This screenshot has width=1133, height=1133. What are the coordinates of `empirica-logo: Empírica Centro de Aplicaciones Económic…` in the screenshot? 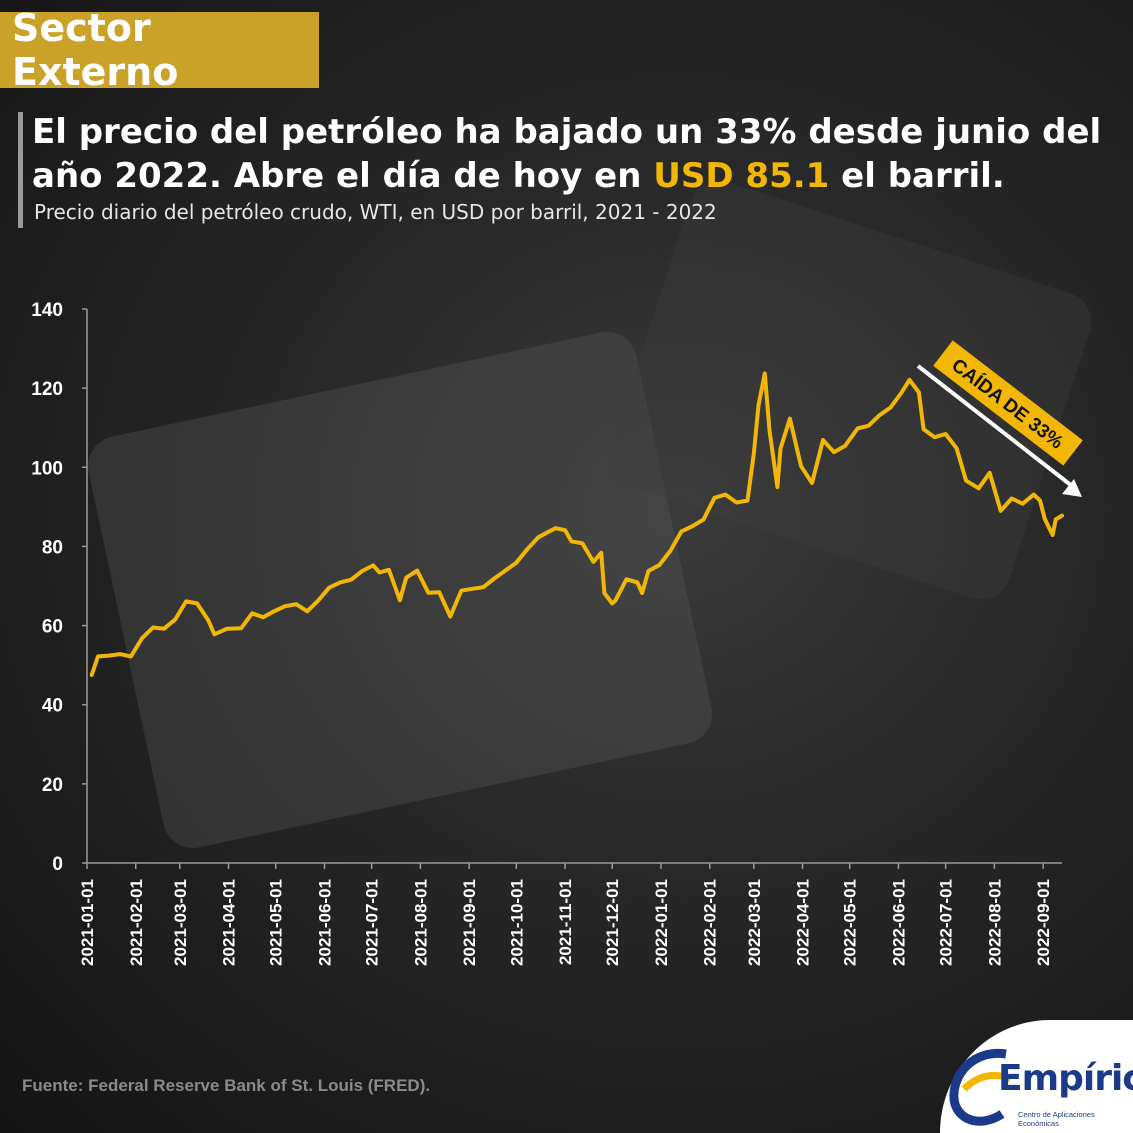 It's located at (1036, 1076).